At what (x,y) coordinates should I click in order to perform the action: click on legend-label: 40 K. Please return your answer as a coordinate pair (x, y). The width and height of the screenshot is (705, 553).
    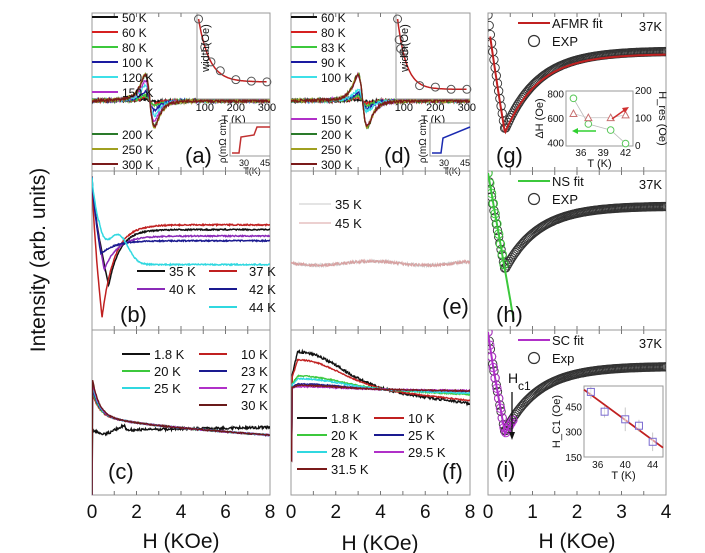
    Looking at the image, I should click on (182, 289).